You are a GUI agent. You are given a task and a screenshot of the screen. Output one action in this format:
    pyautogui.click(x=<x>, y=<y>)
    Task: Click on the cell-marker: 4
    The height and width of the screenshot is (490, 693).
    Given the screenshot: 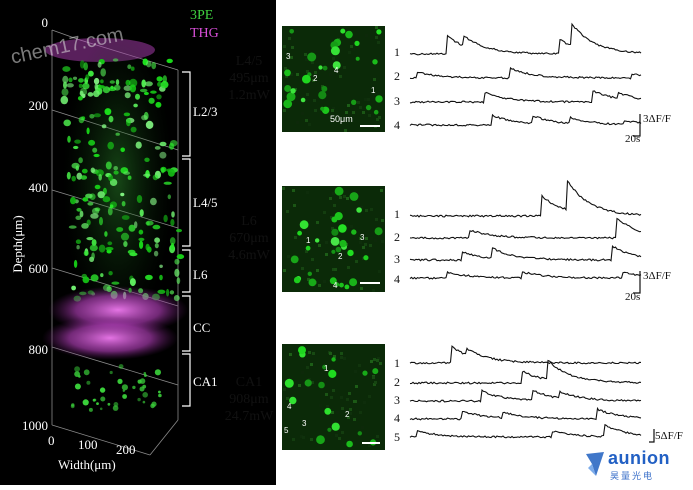 What is the action you would take?
    pyautogui.click(x=289, y=406)
    